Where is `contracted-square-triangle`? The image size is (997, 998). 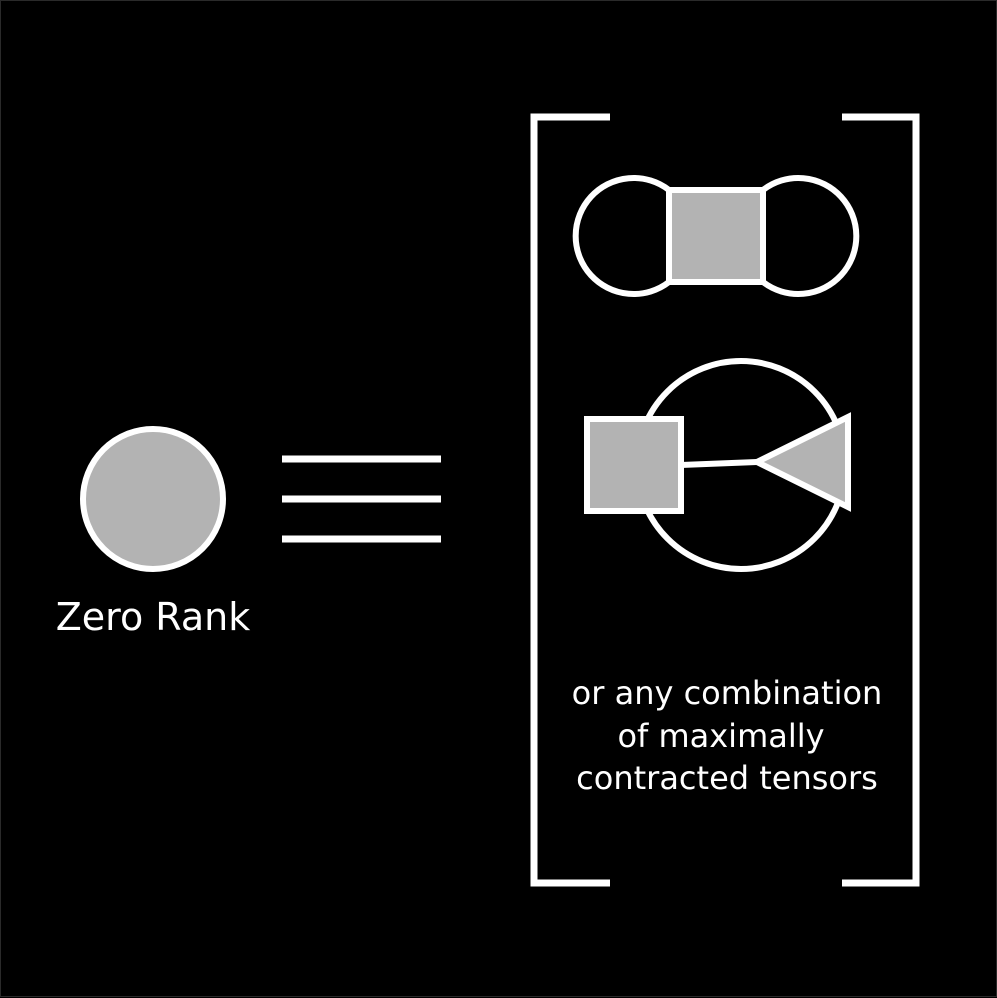 contracted-square-triangle is located at coordinates (717, 465).